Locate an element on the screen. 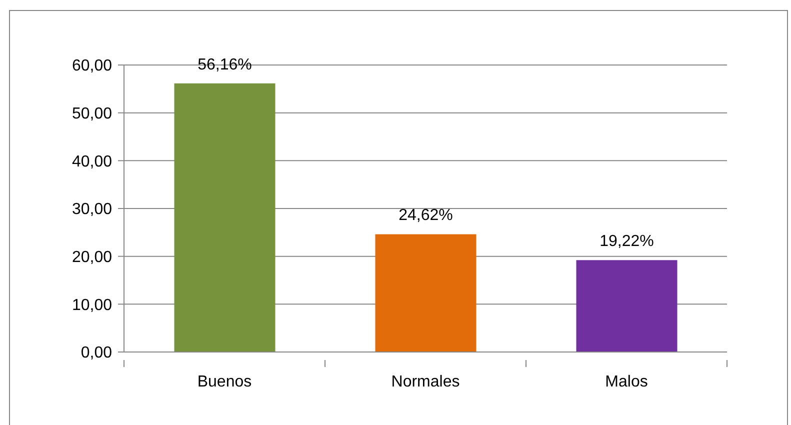  x-tick-label: Normales is located at coordinates (425, 382).